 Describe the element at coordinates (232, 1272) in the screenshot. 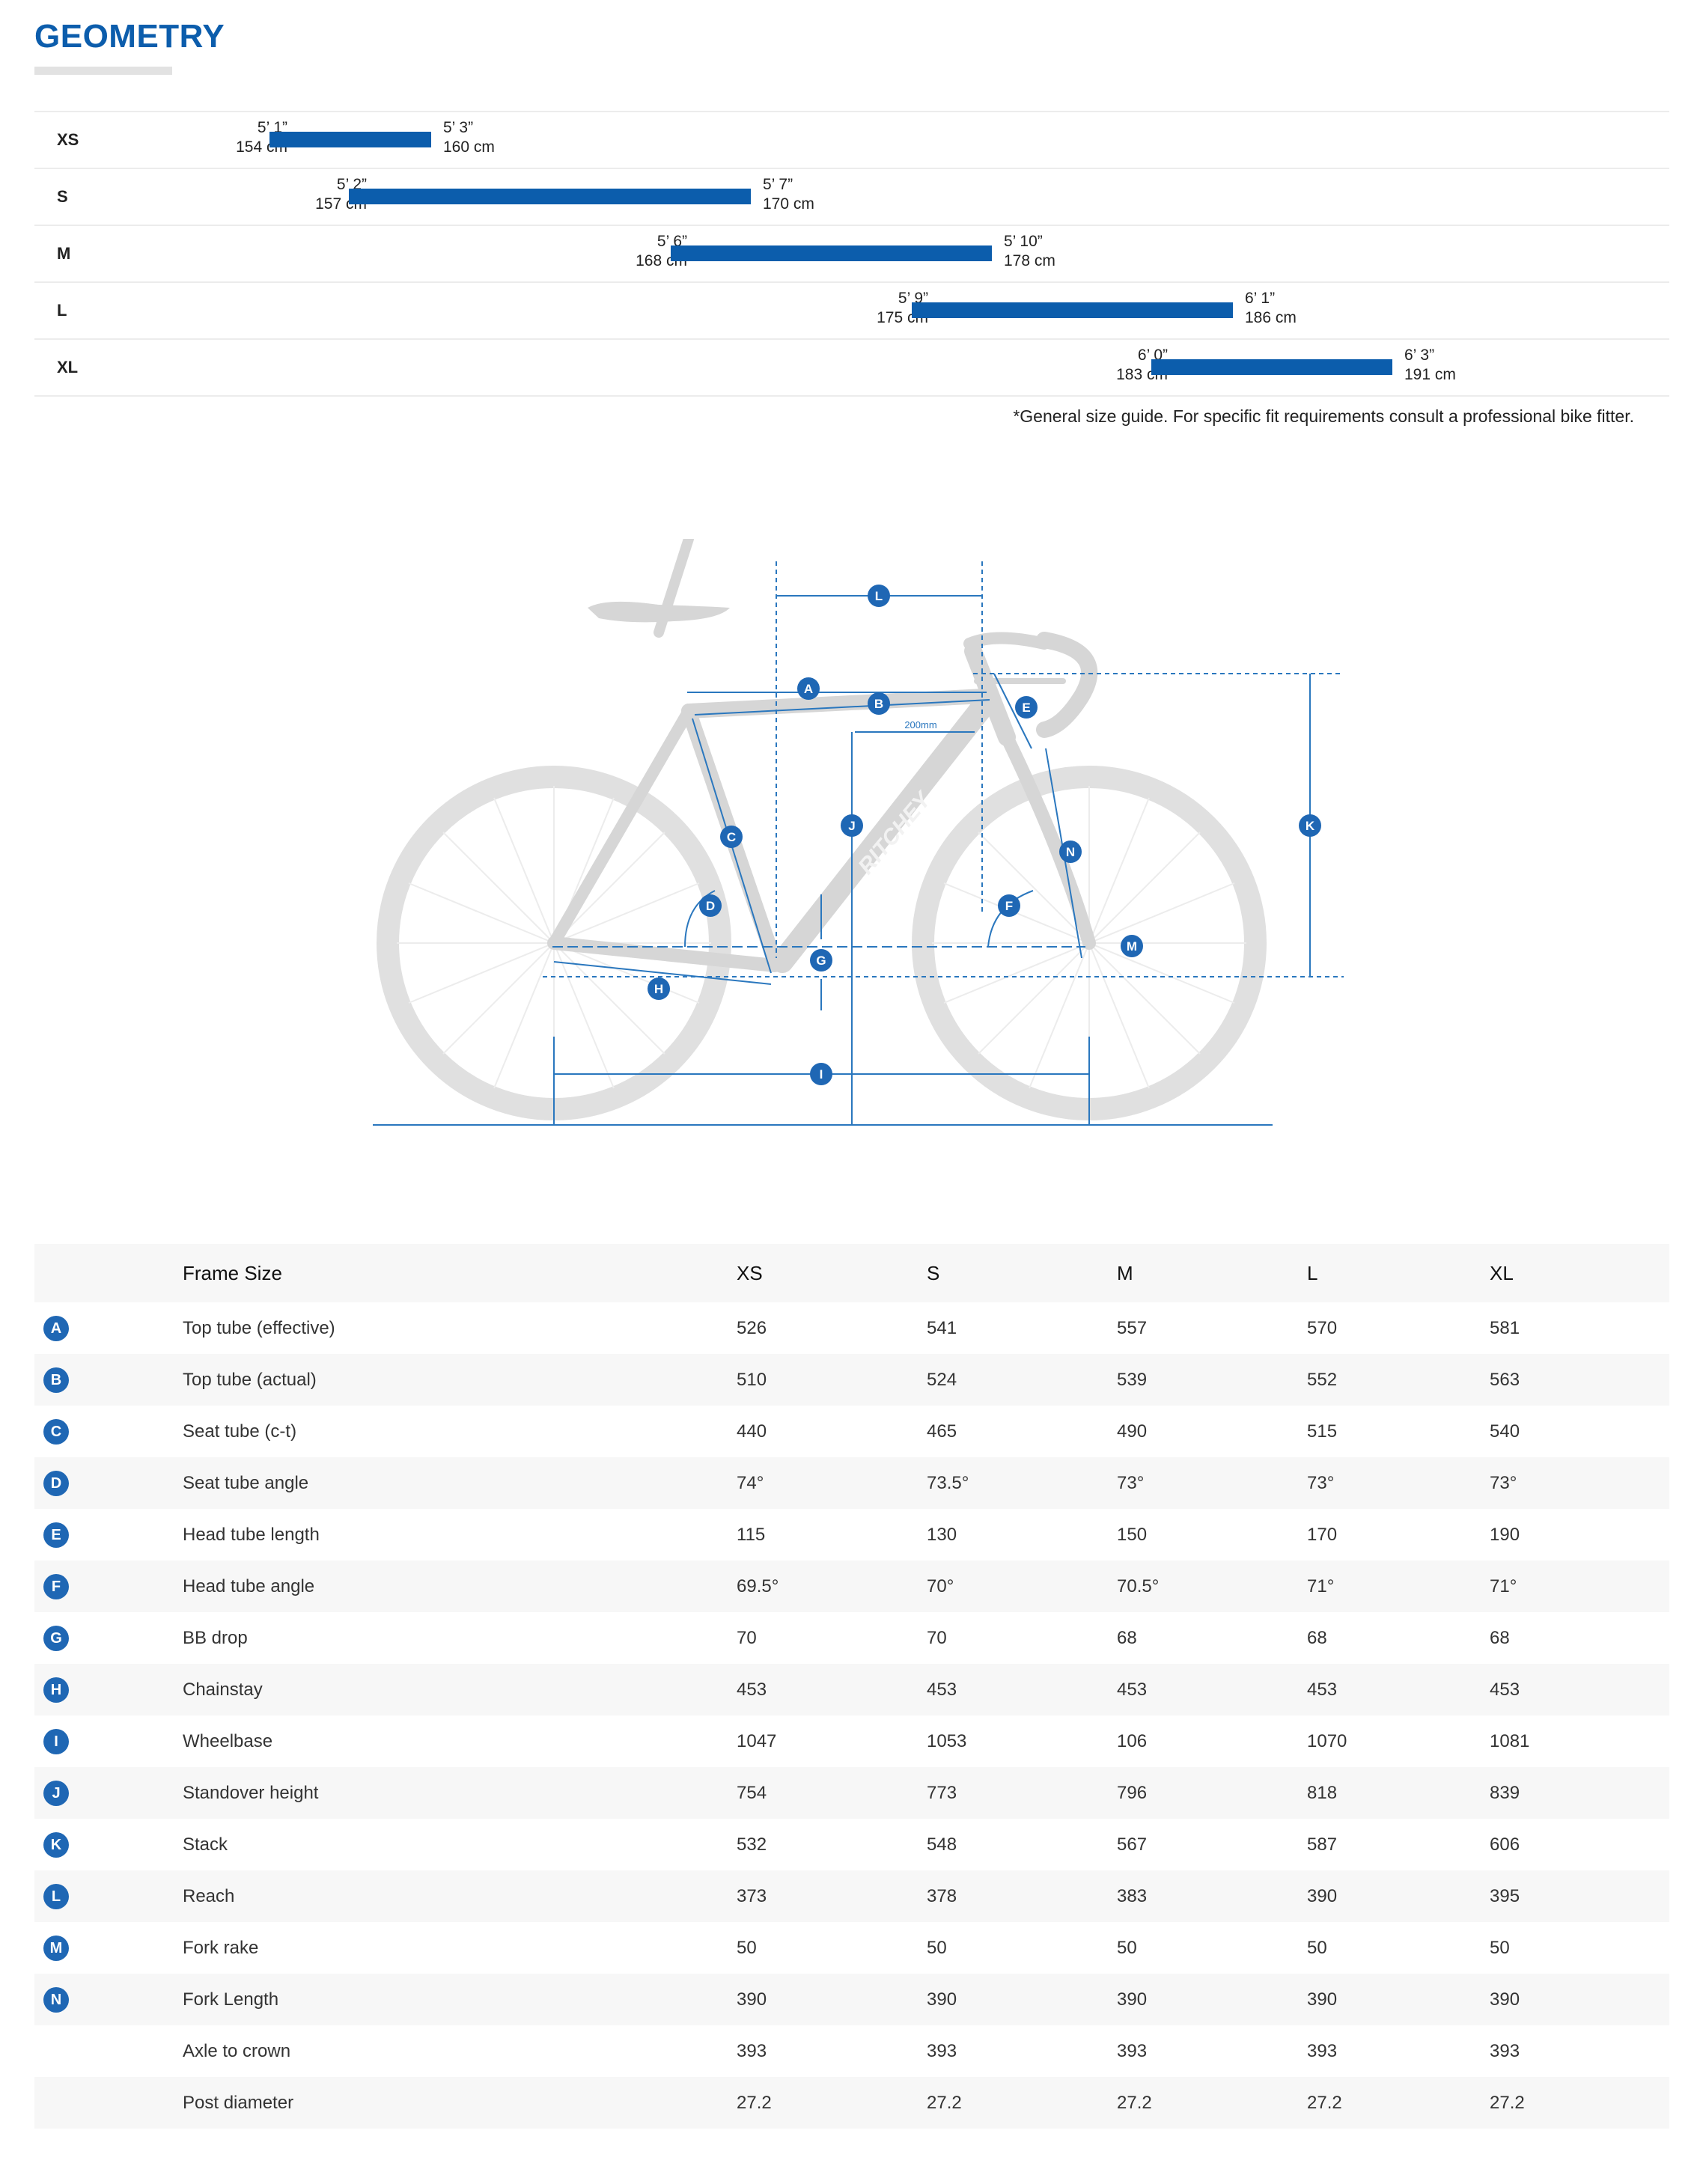

I see `header-frame-size: Frame Size` at that location.